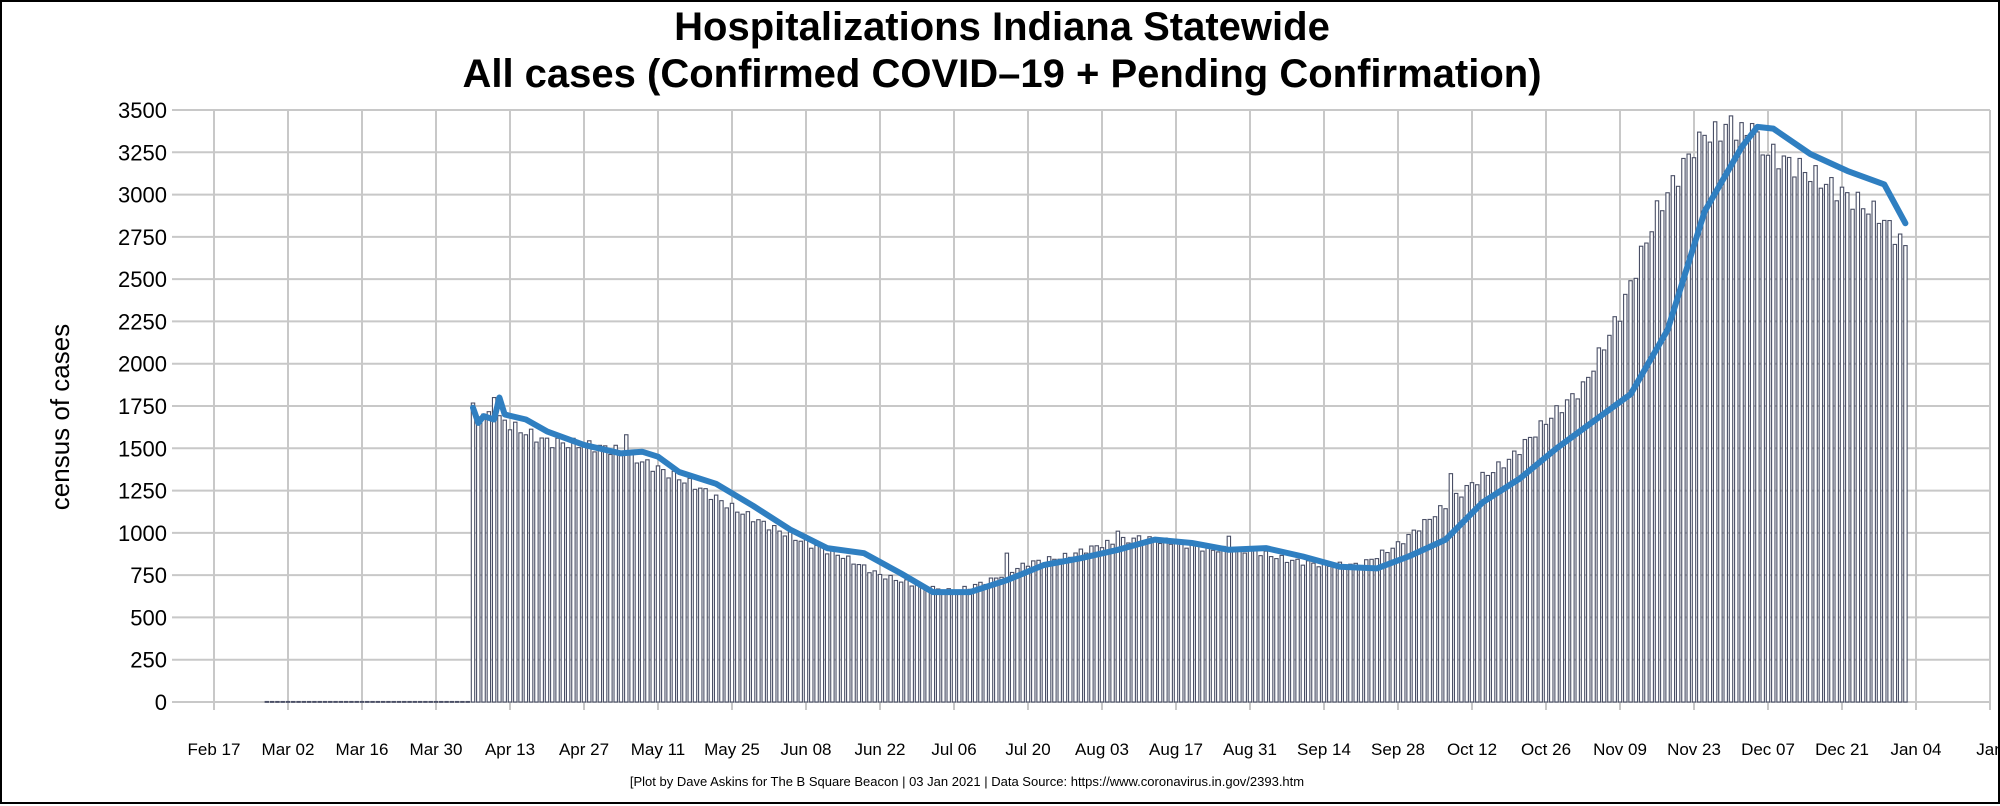 This screenshot has width=2000, height=806. What do you see at coordinates (1324, 749) in the screenshot?
I see `x-tick-label: Sep 14` at bounding box center [1324, 749].